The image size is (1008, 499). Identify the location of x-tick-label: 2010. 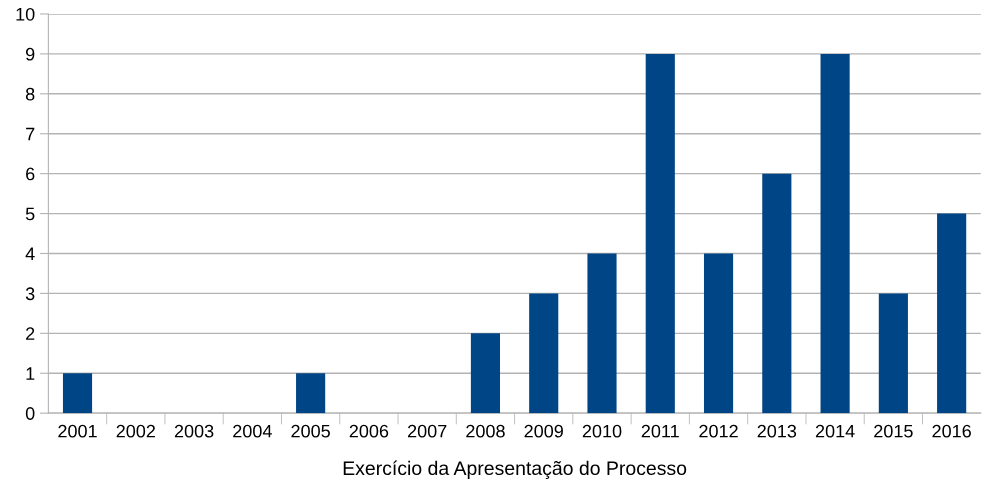
(602, 431).